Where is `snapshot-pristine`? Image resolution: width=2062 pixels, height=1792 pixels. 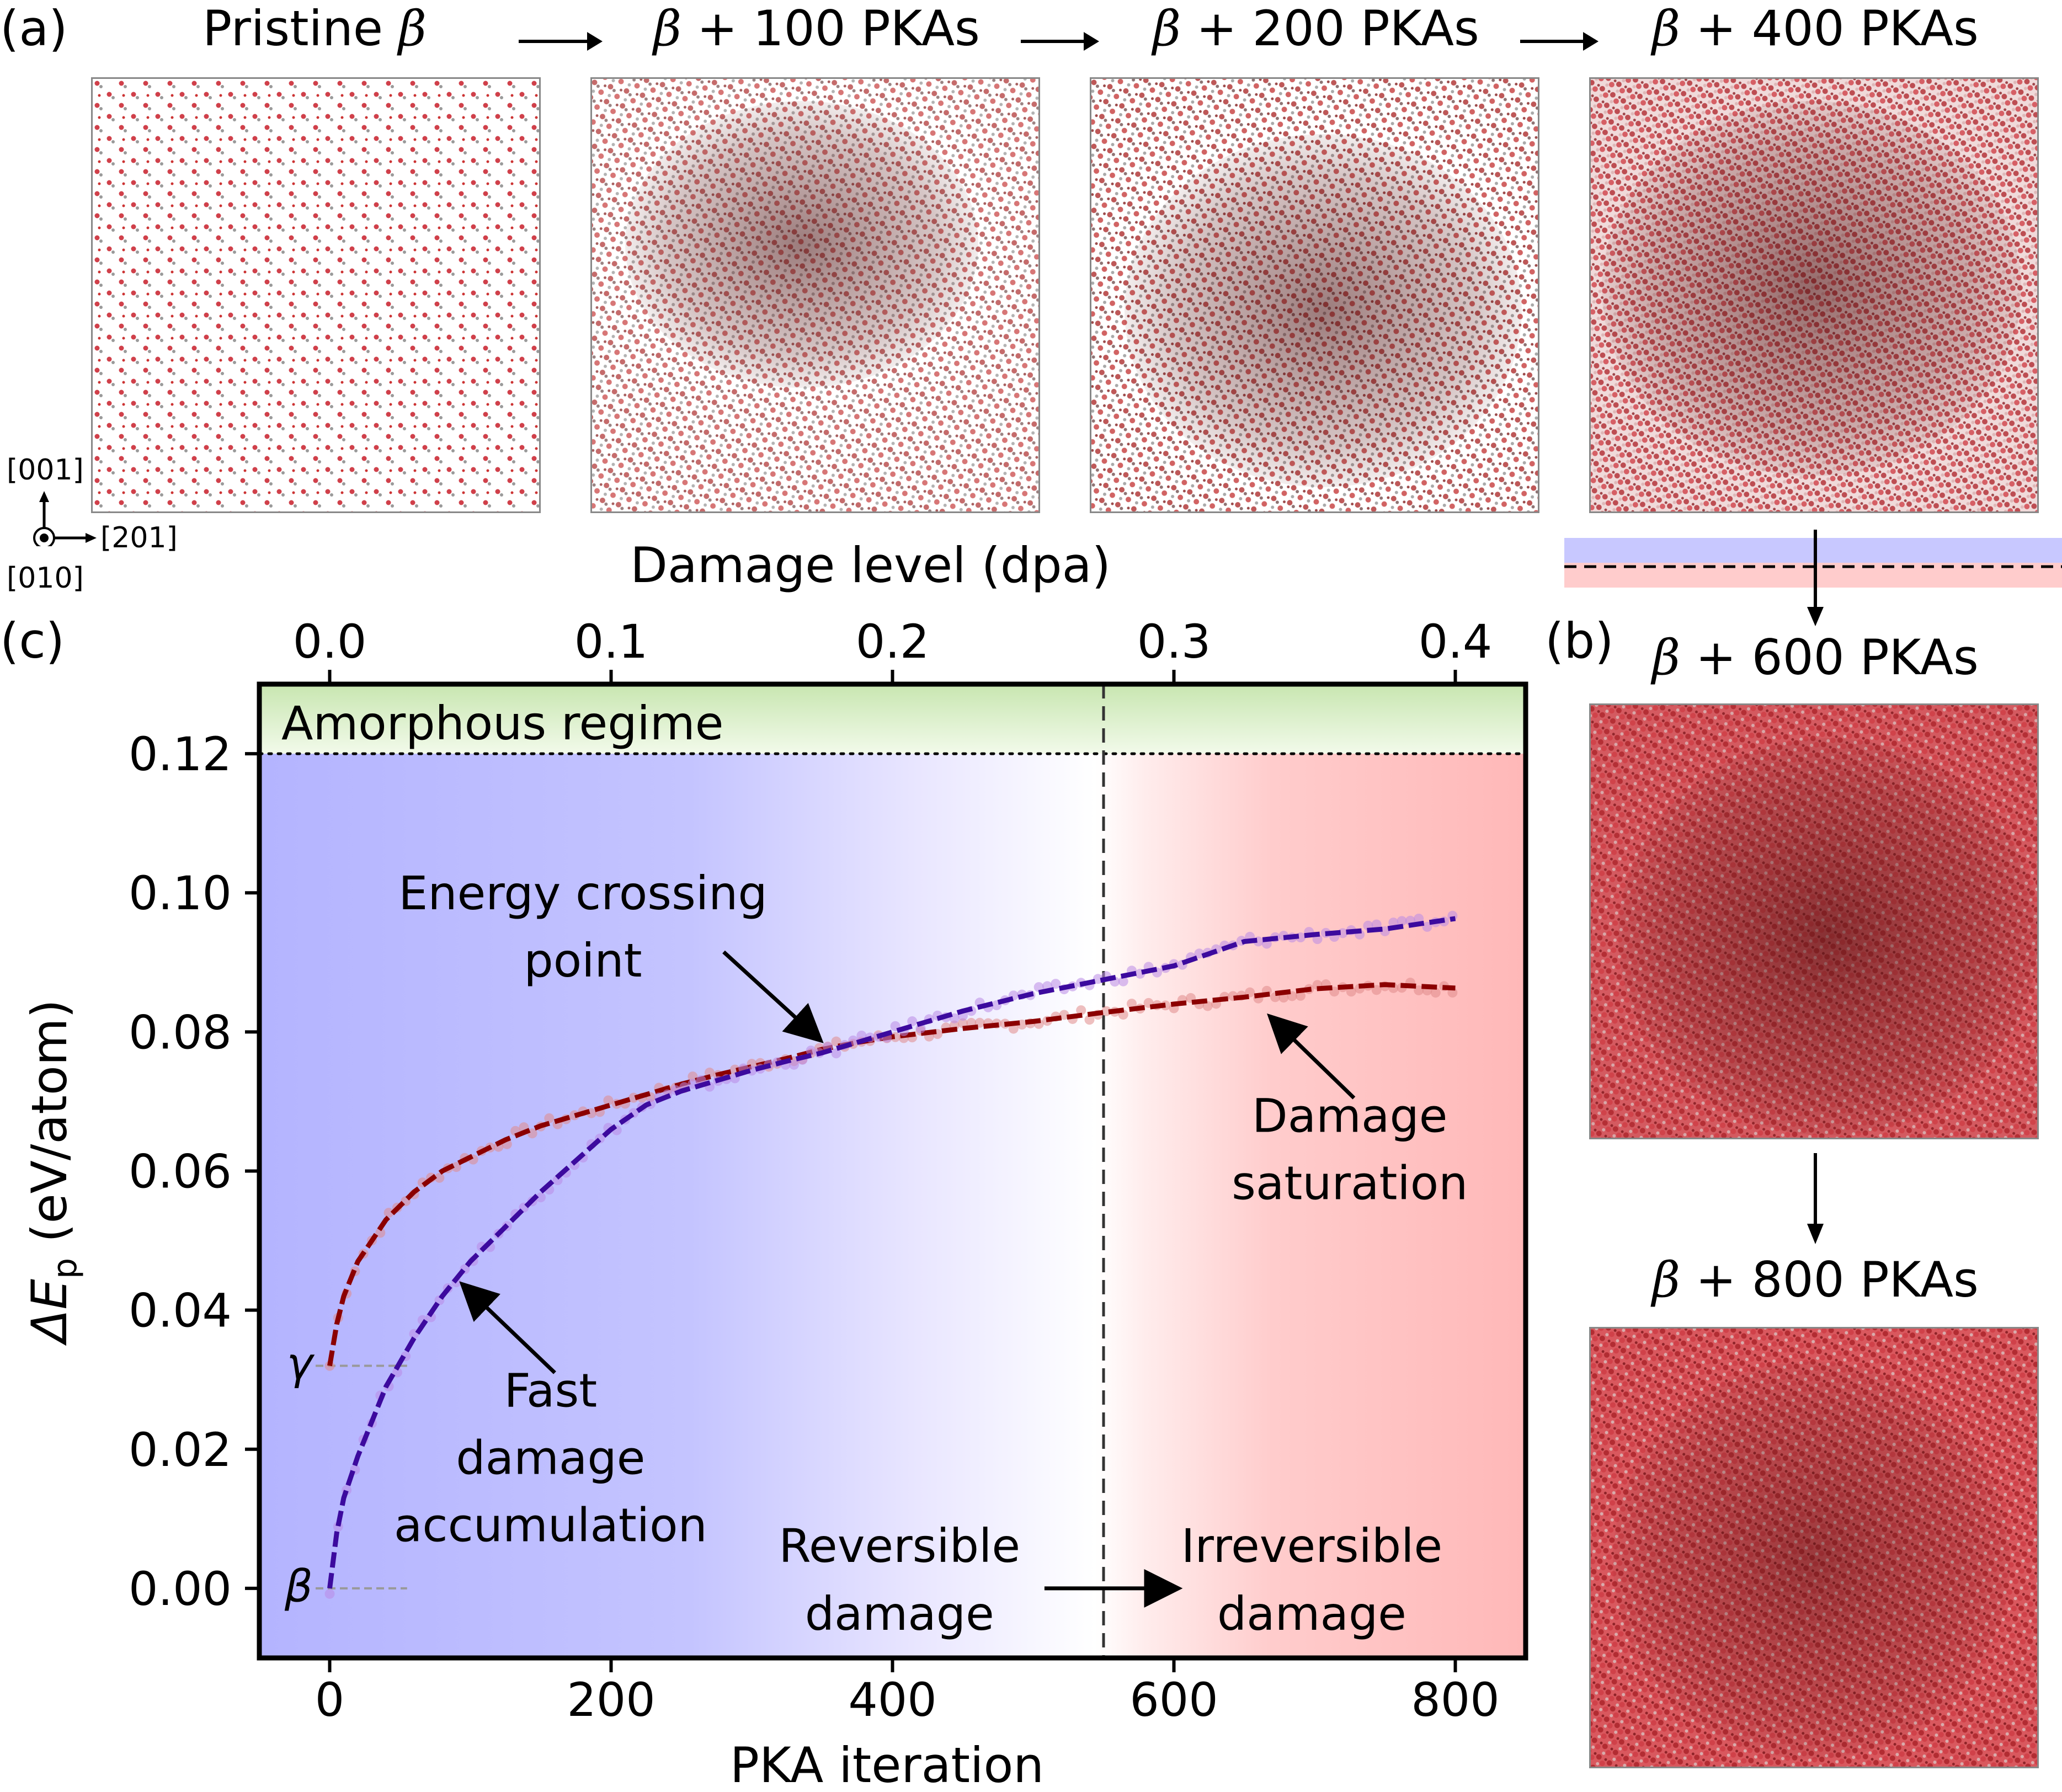
snapshot-pristine is located at coordinates (316, 295).